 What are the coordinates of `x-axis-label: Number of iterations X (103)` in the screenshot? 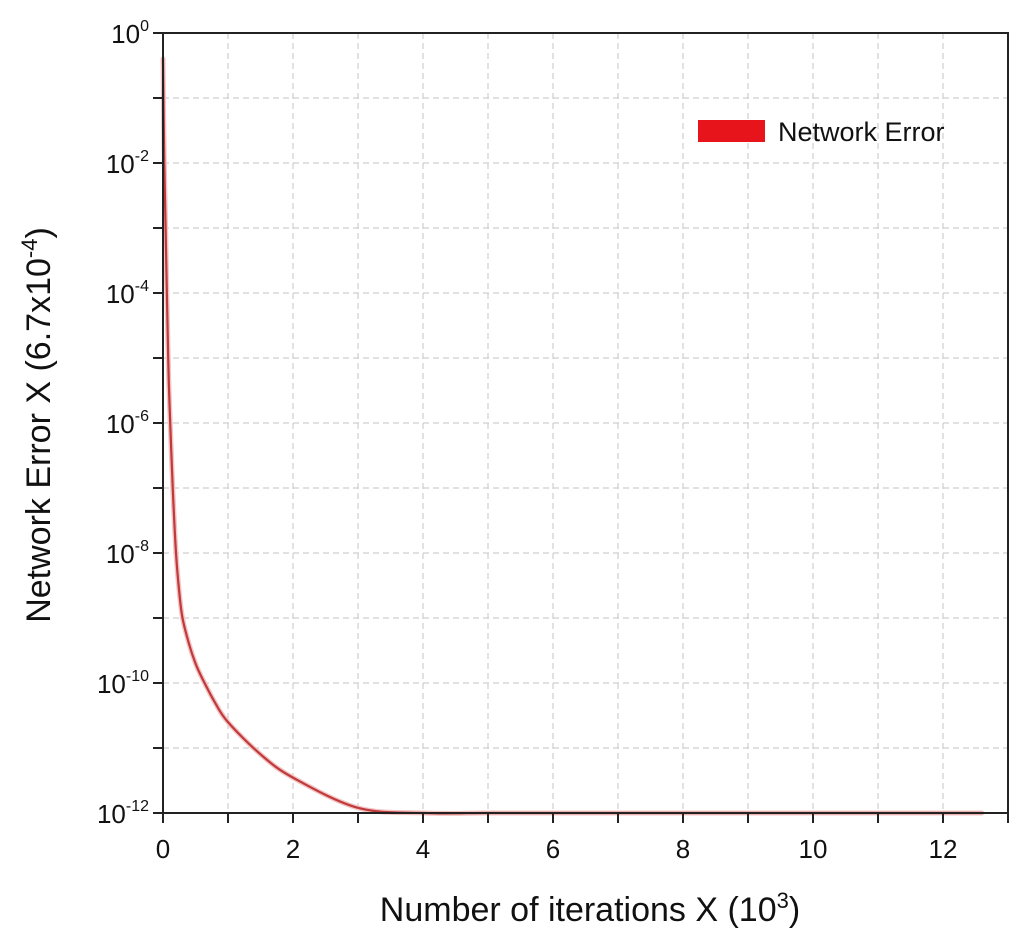 It's located at (590, 908).